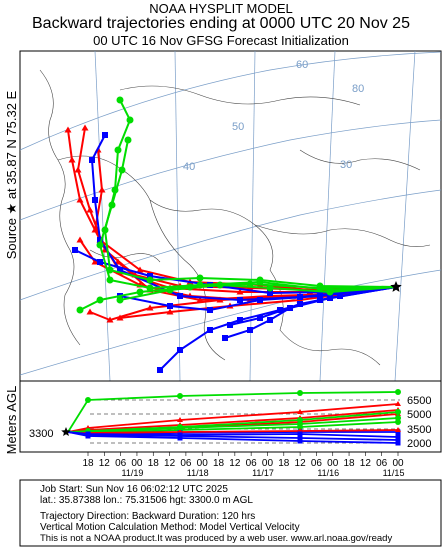 This screenshot has width=442, height=548. What do you see at coordinates (263, 473) in the screenshot?
I see `date-label: 11/17` at bounding box center [263, 473].